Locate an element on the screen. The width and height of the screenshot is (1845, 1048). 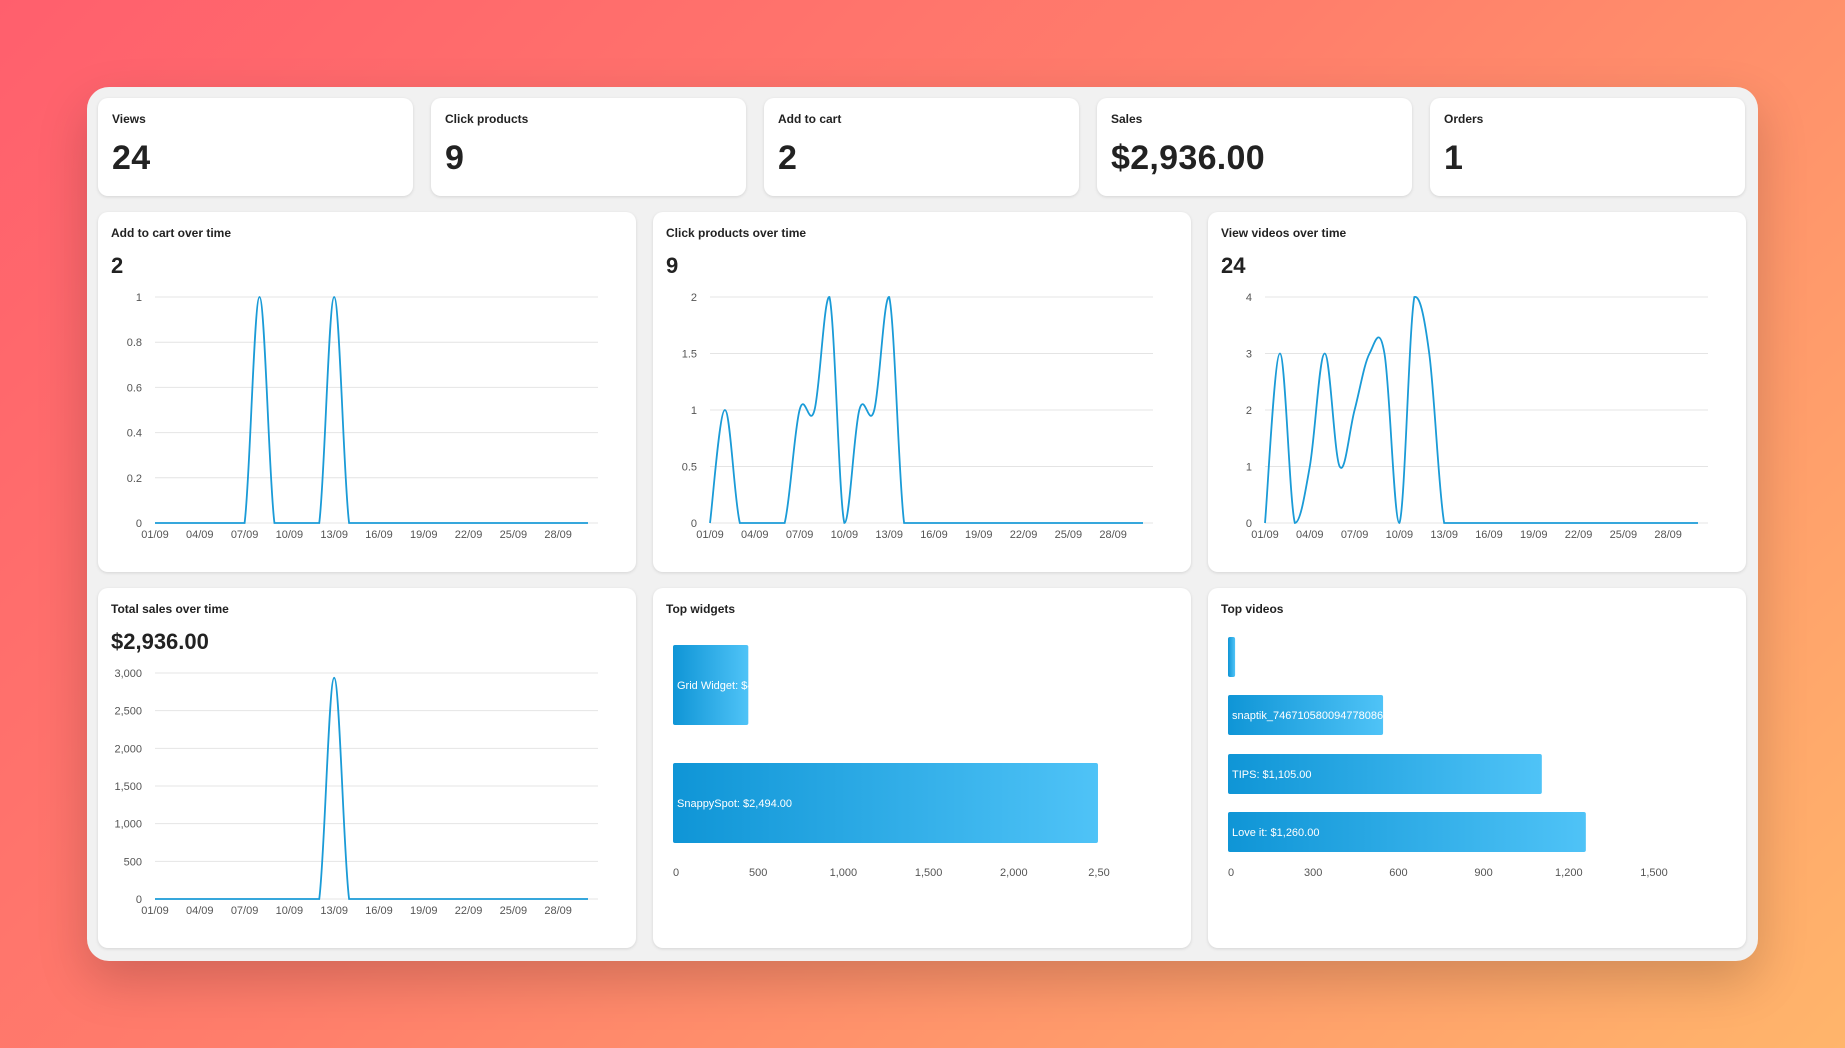
x-tick-label: 01/09 is located at coordinates (155, 535).